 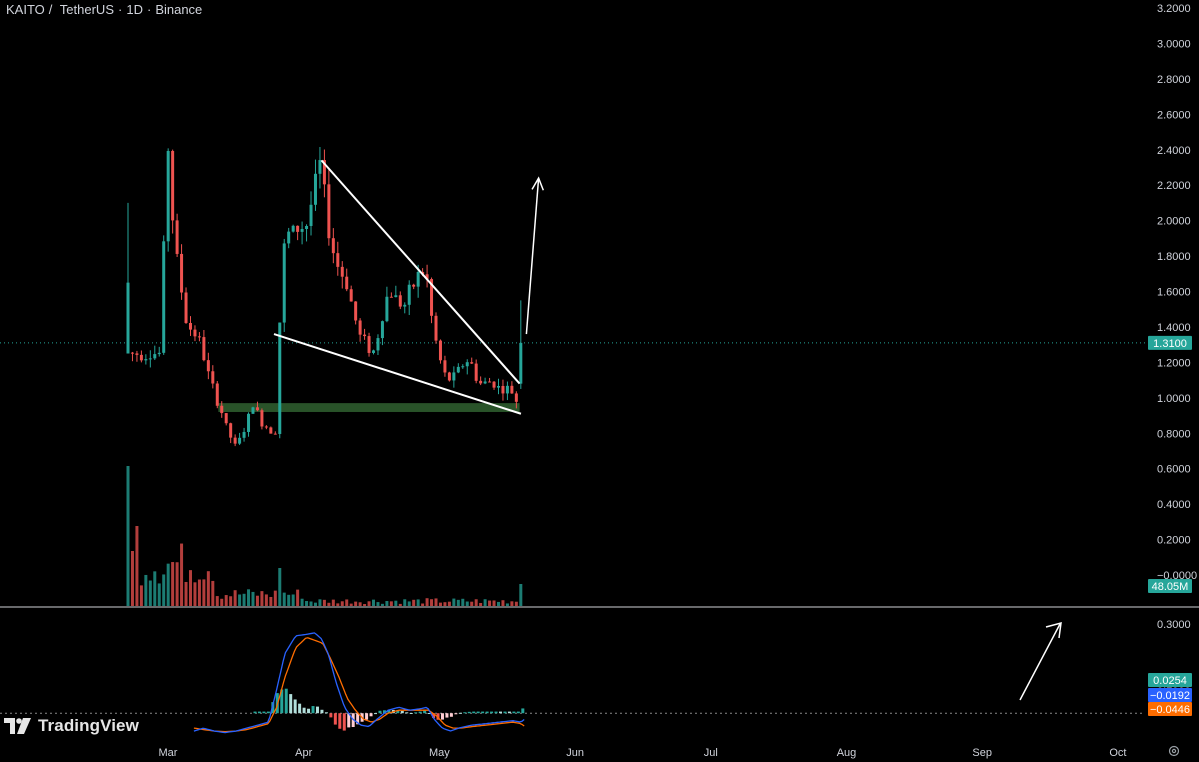 I want to click on tradingview-wordmark: TradingView, so click(x=88, y=725).